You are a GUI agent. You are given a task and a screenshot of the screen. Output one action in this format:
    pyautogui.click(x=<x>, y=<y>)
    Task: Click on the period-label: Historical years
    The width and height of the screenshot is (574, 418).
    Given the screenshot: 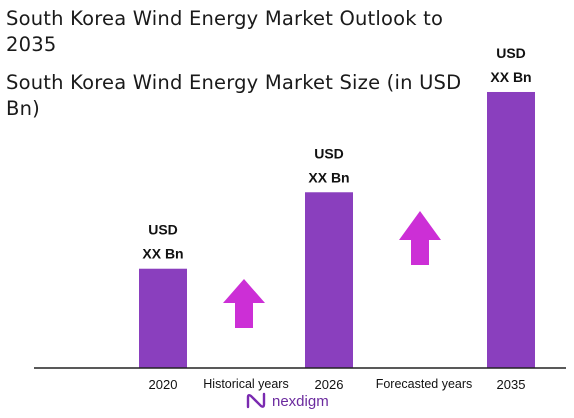 What is the action you would take?
    pyautogui.click(x=245, y=384)
    